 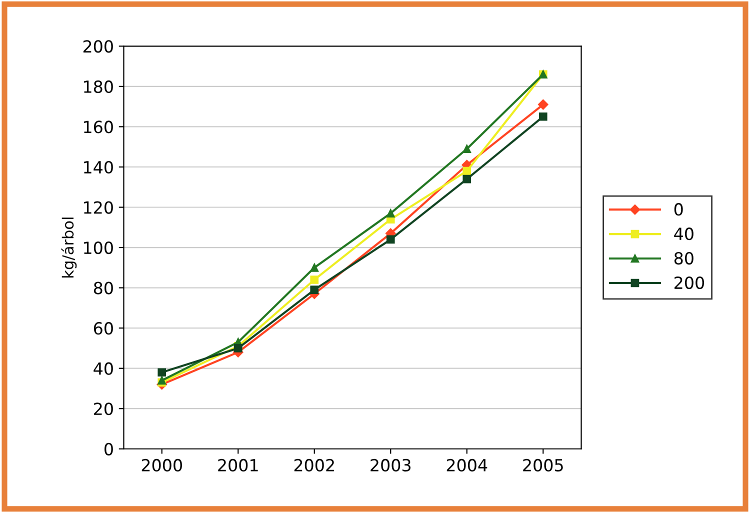 What do you see at coordinates (684, 234) in the screenshot?
I see `legend-label: 40` at bounding box center [684, 234].